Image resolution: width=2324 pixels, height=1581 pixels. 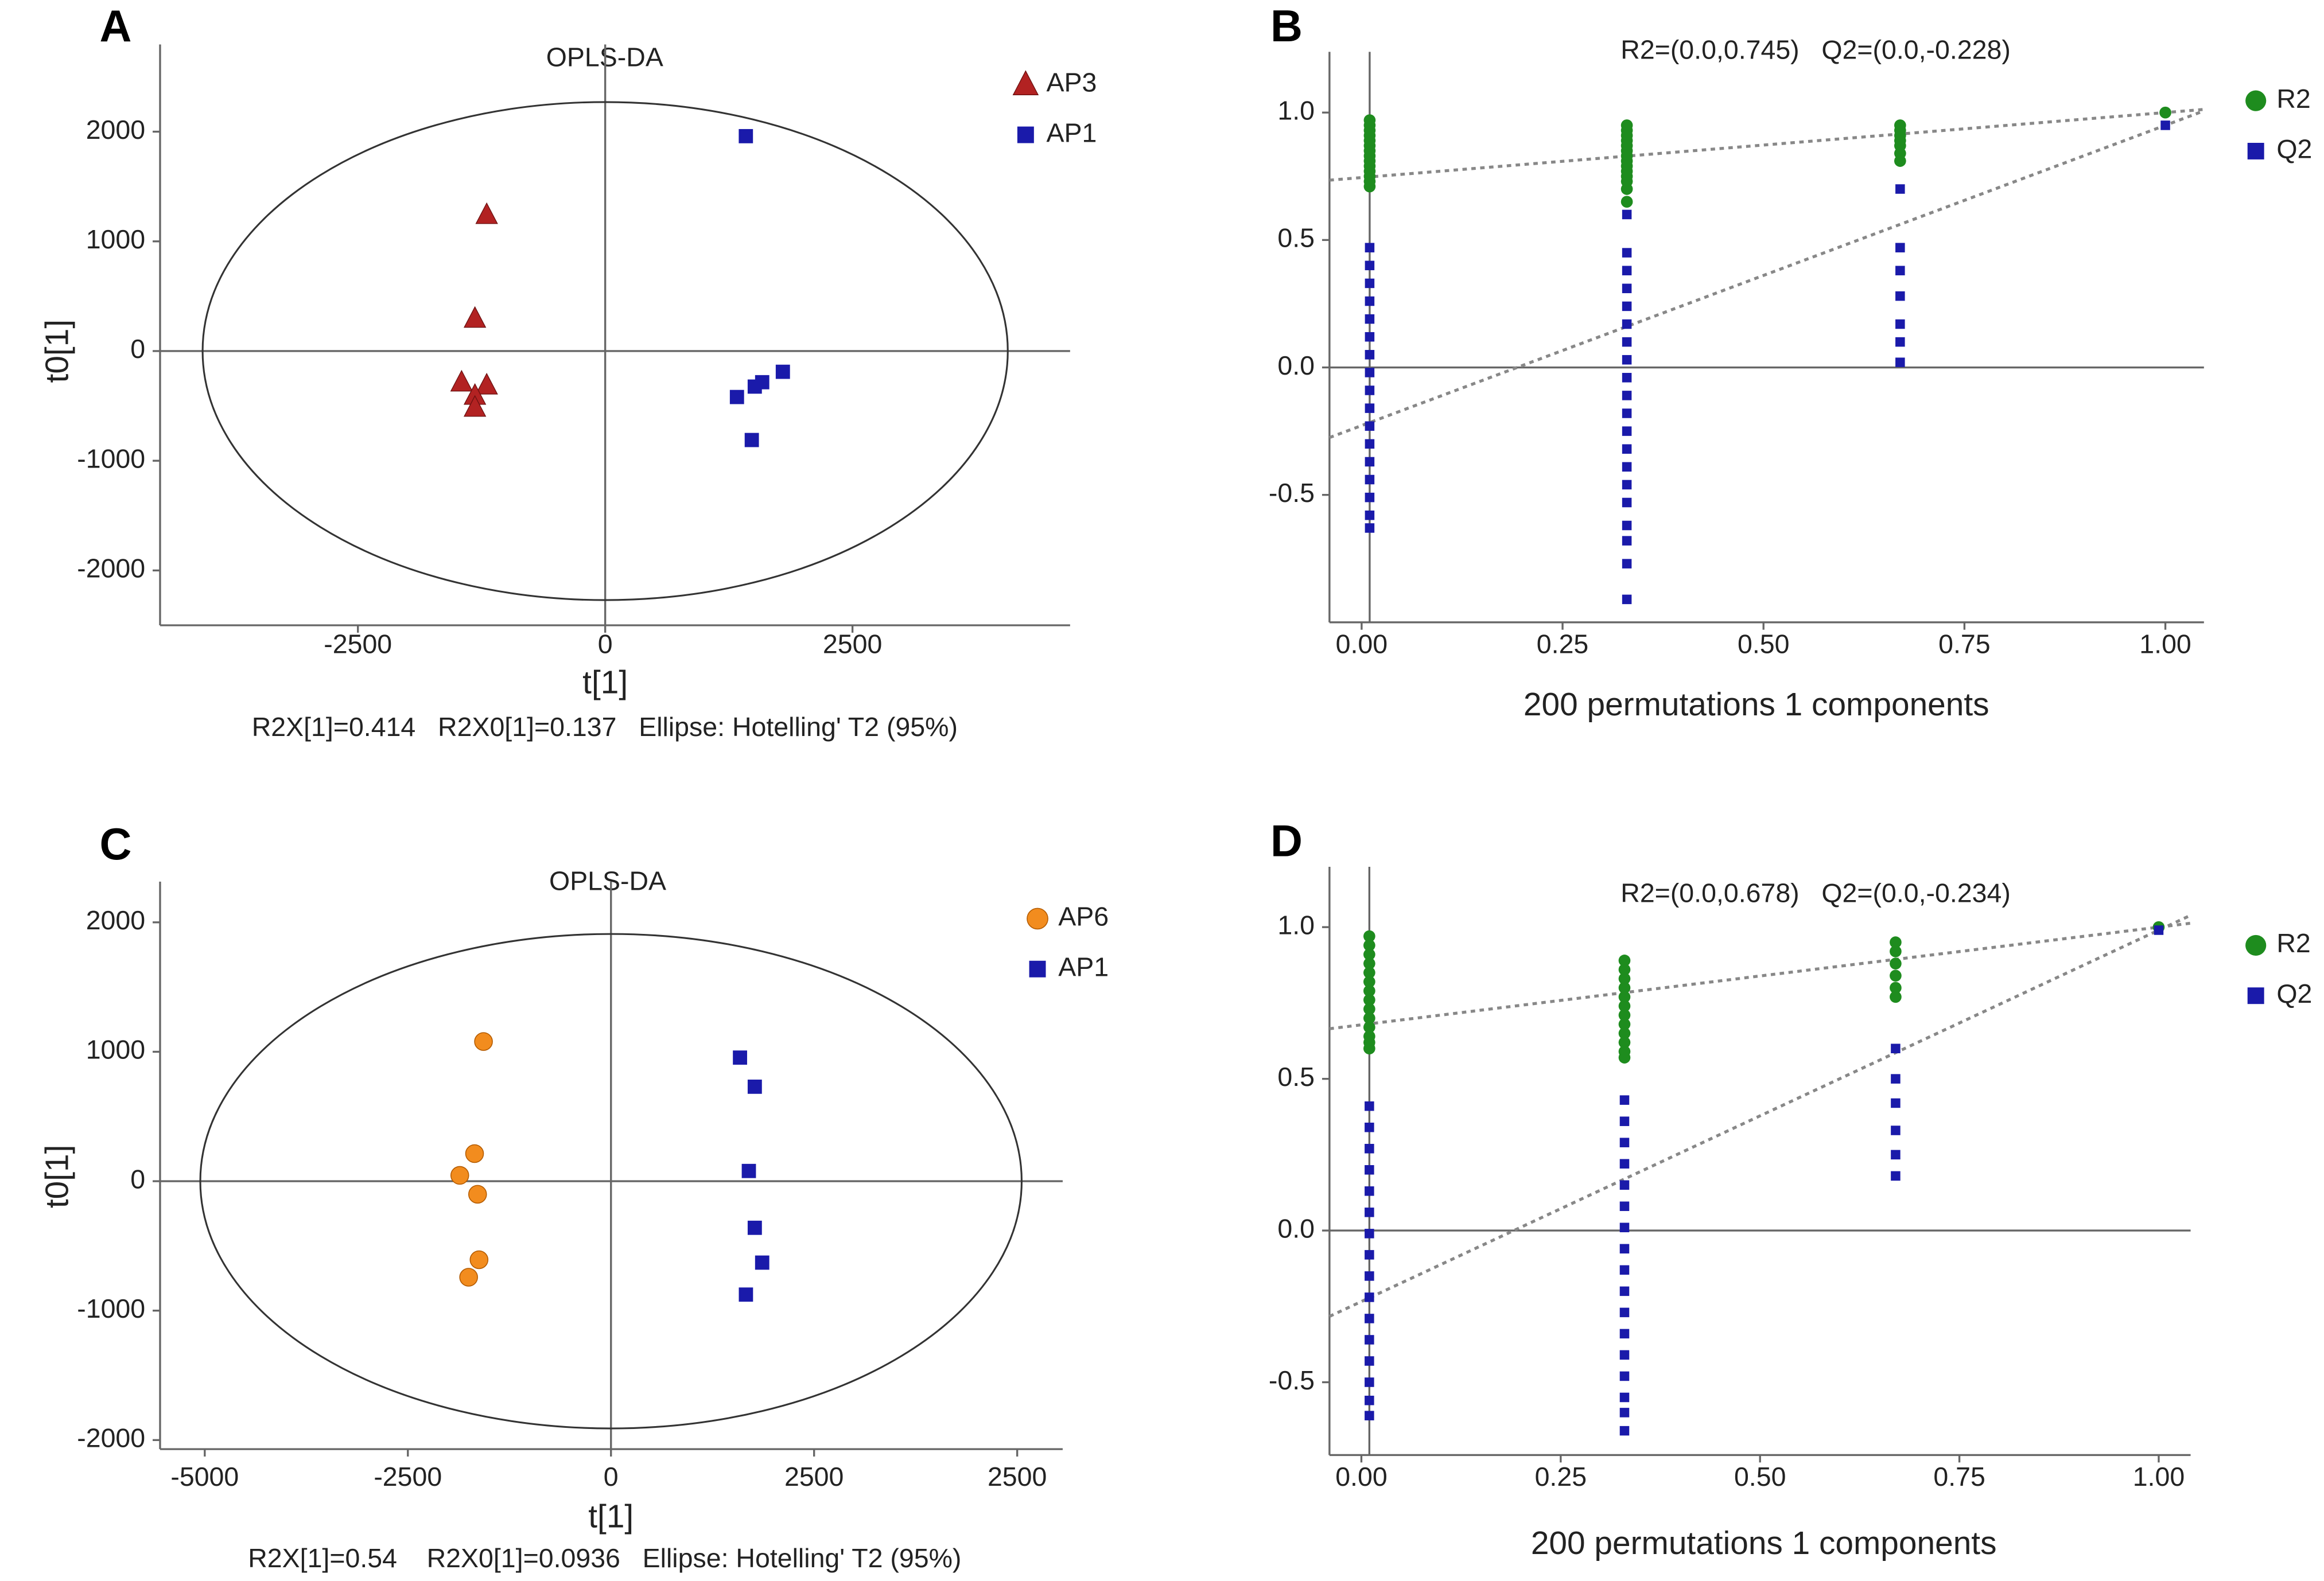 What do you see at coordinates (1563, 644) in the screenshot?
I see `x-tick-label: 0.25` at bounding box center [1563, 644].